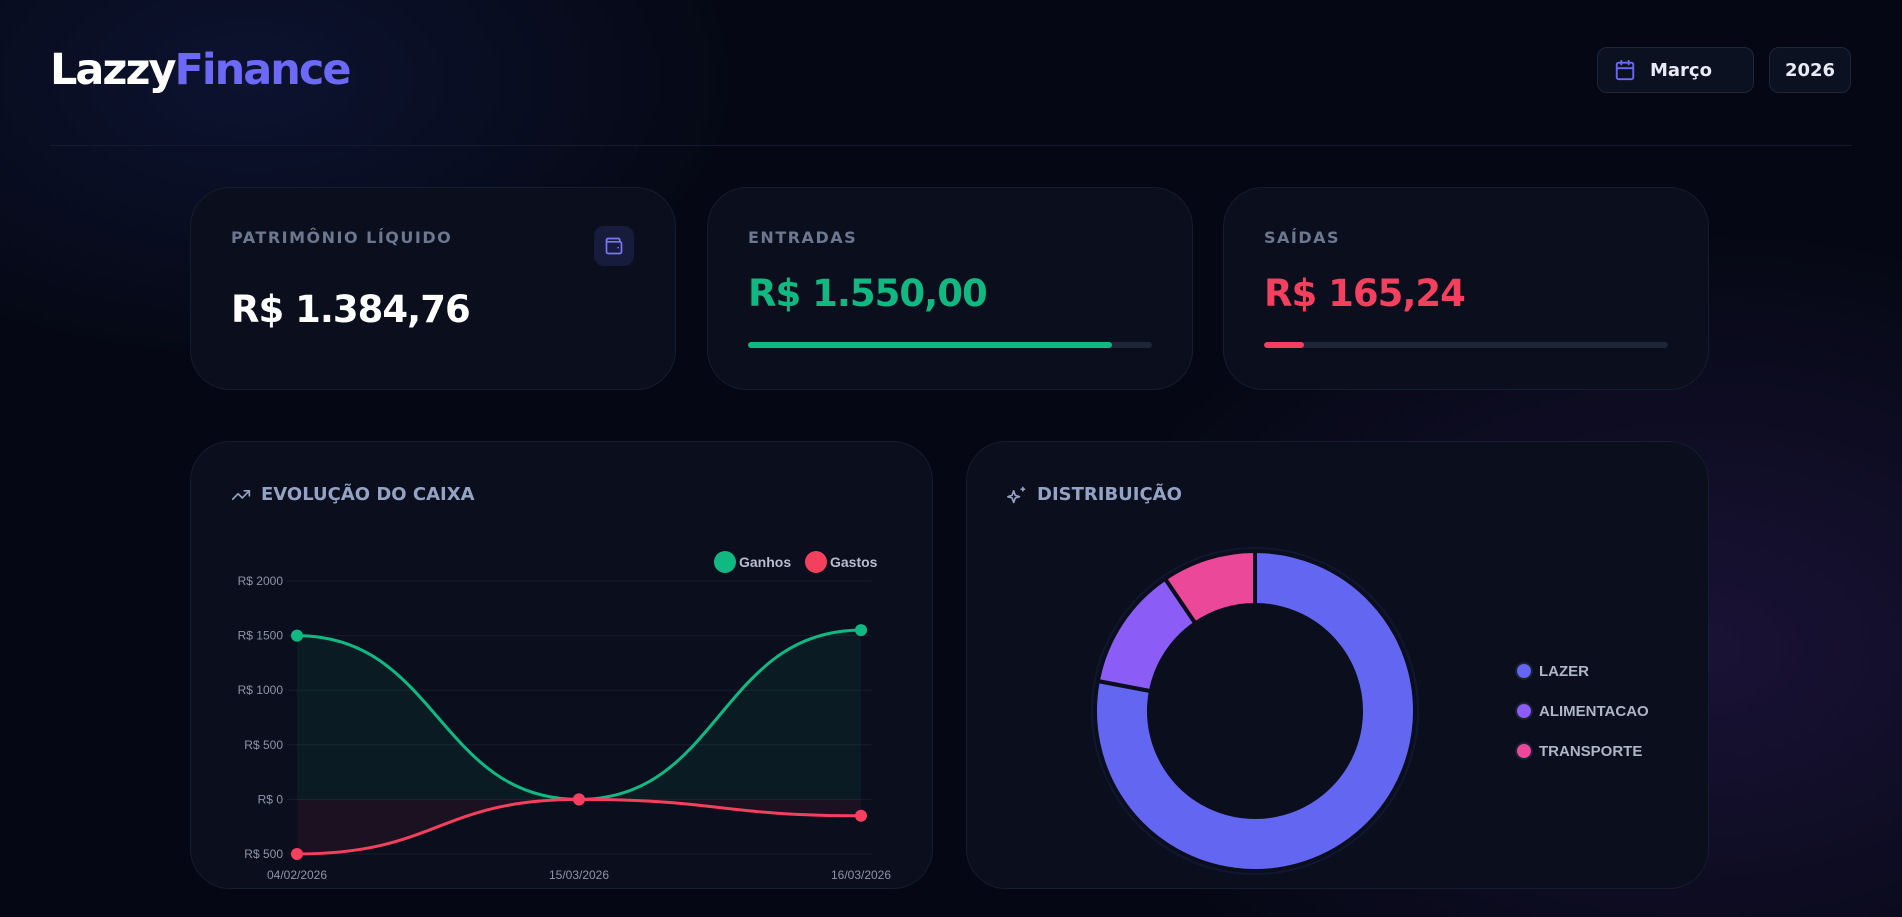 Image resolution: width=1902 pixels, height=917 pixels. Describe the element at coordinates (297, 875) in the screenshot. I see `x-tick-label: 04/02/2026` at that location.